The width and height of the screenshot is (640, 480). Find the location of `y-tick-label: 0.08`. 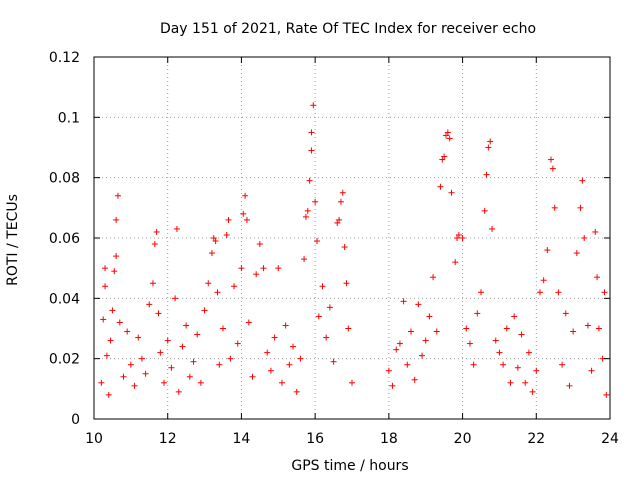

y-tick-label: 0.08 is located at coordinates (64, 179).